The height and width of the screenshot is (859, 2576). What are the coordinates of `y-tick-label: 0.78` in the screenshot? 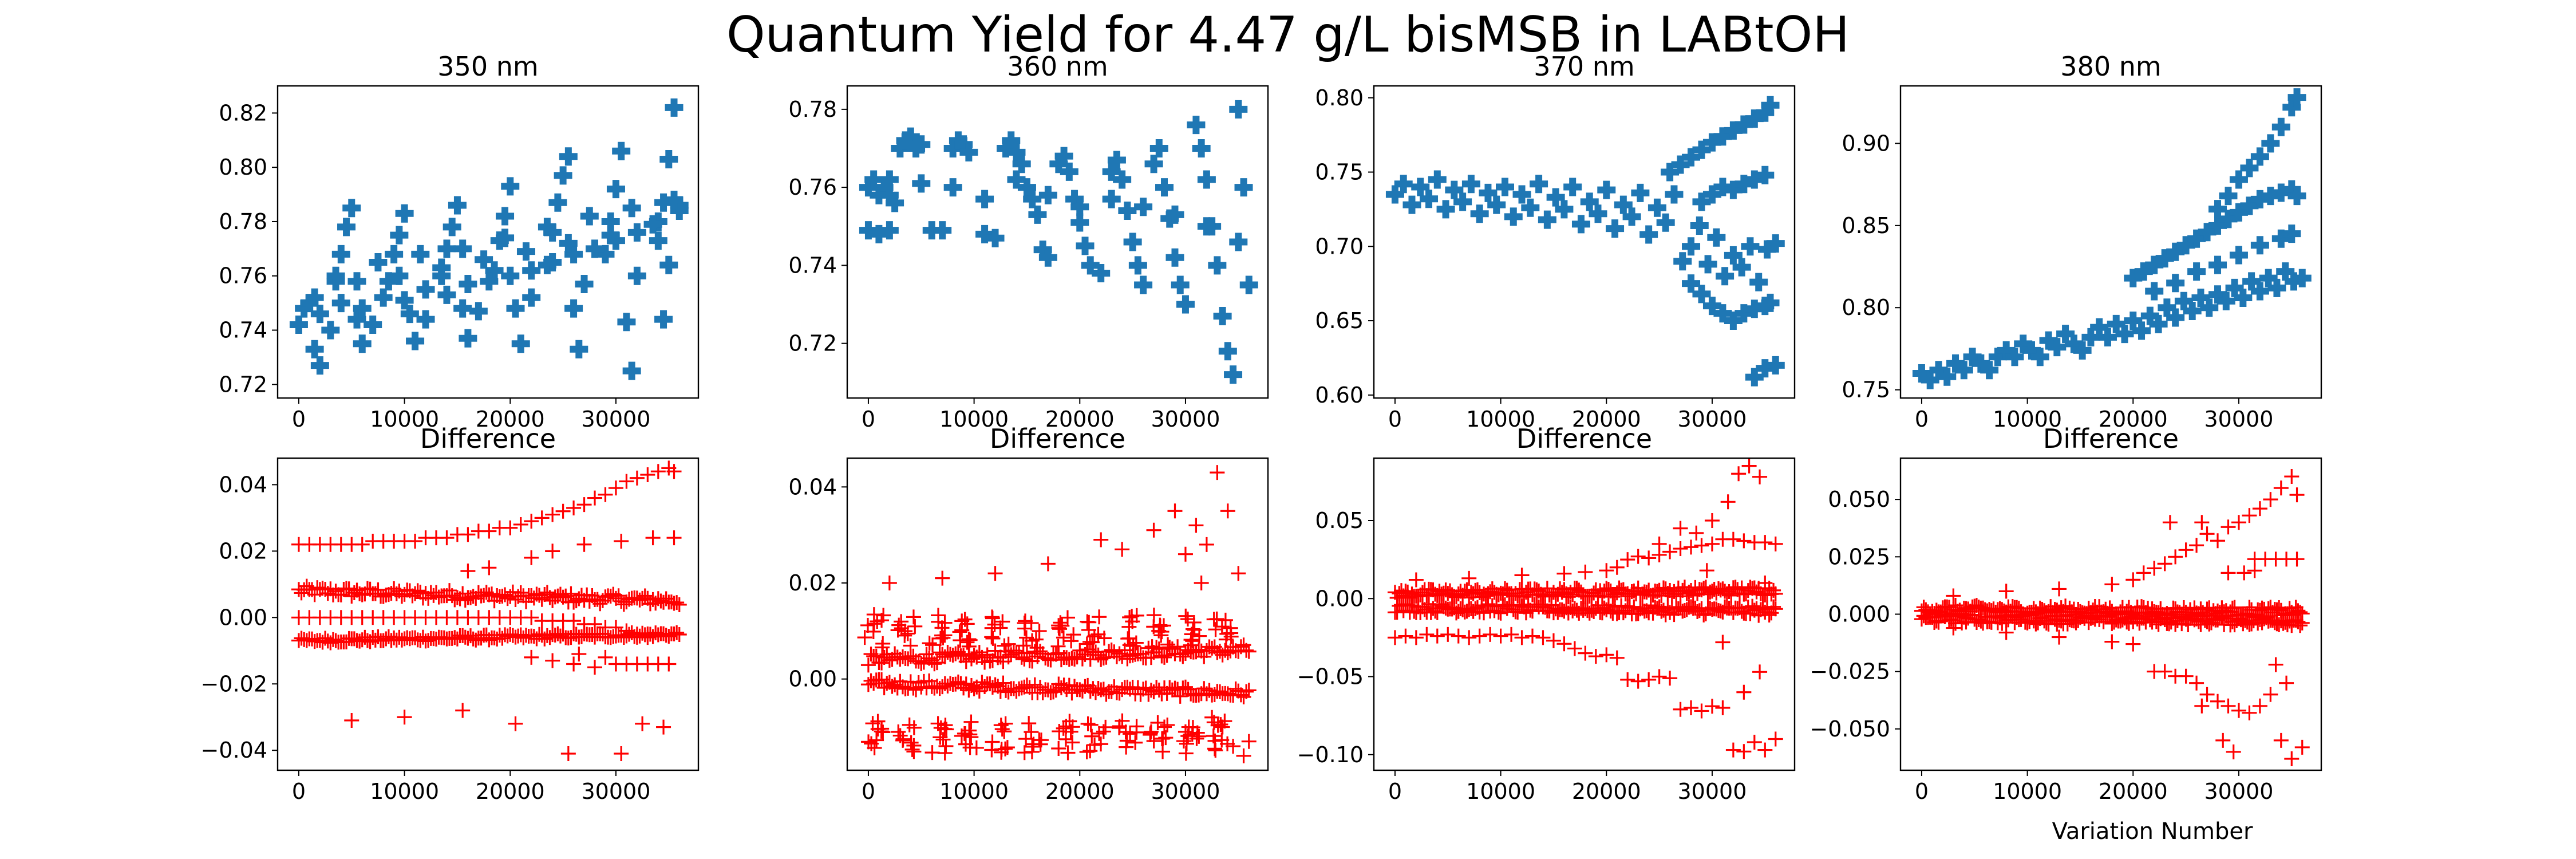 It's located at (243, 221).